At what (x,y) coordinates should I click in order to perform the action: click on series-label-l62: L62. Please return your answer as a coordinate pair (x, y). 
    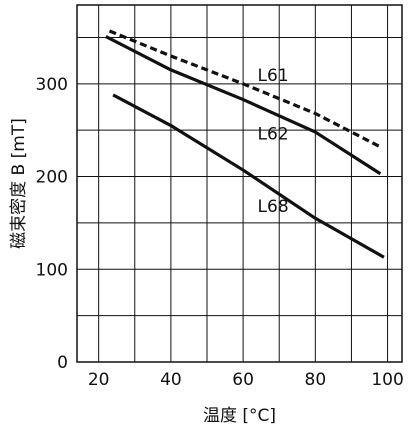
    Looking at the image, I should click on (273, 134).